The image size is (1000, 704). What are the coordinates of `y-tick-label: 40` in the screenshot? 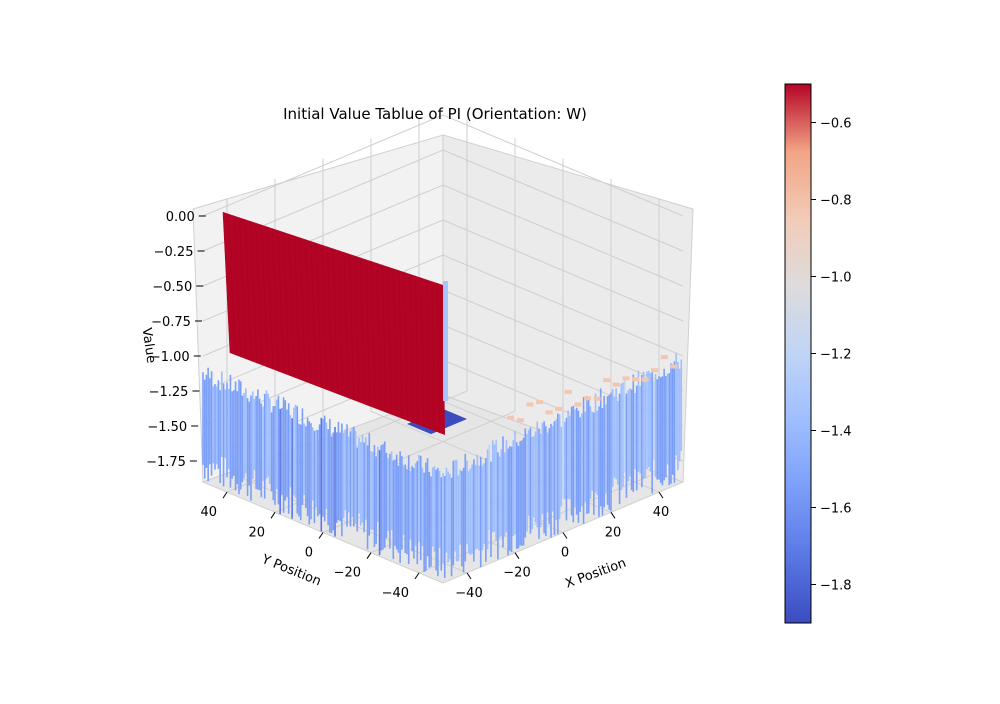 It's located at (208, 512).